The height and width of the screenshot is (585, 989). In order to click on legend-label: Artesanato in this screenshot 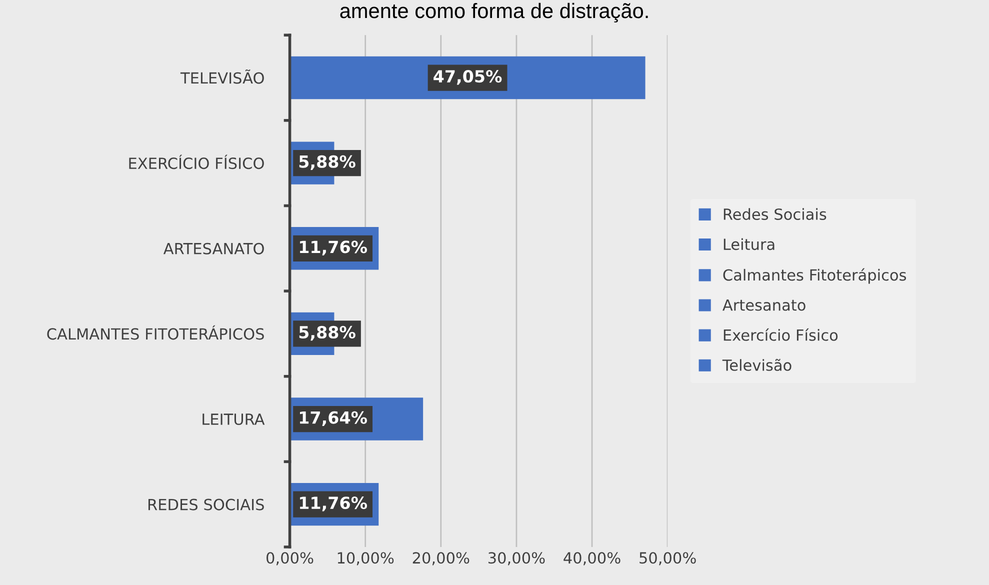, I will do `click(764, 305)`.